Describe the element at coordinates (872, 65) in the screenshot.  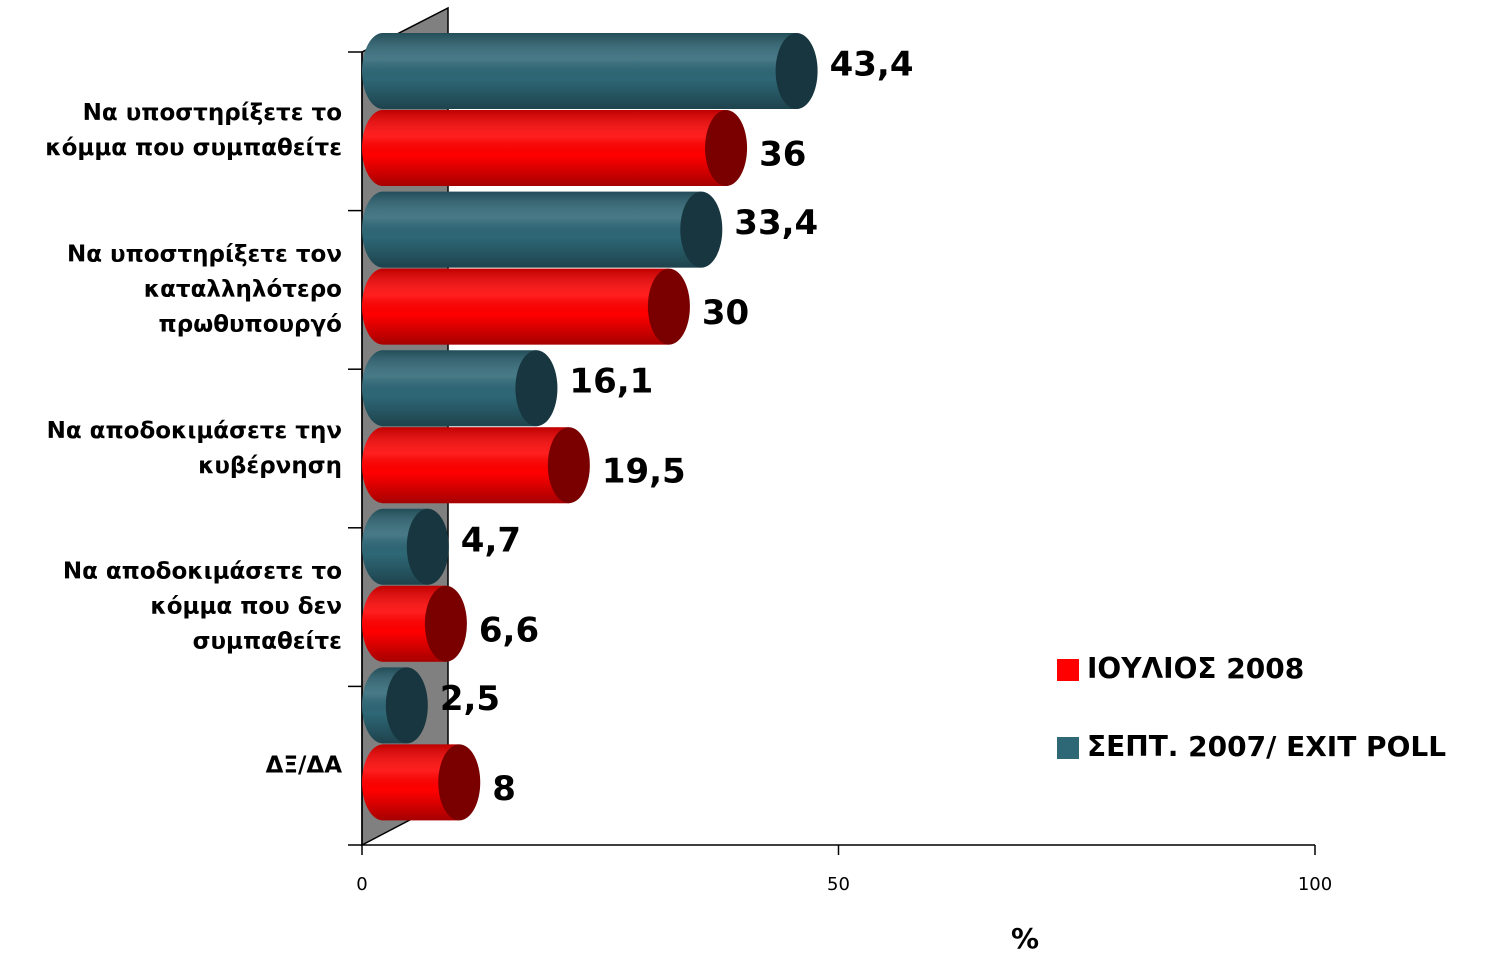
I see `value-label: 43,4` at that location.